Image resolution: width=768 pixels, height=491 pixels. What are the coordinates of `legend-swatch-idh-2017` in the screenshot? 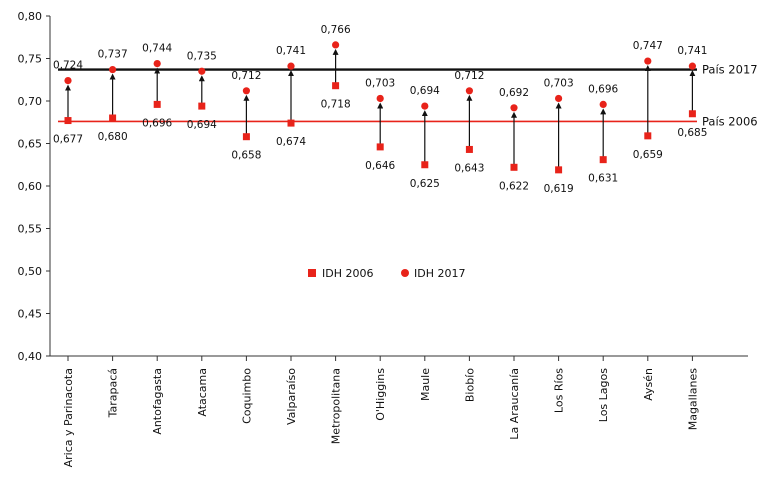 It's located at (405, 273).